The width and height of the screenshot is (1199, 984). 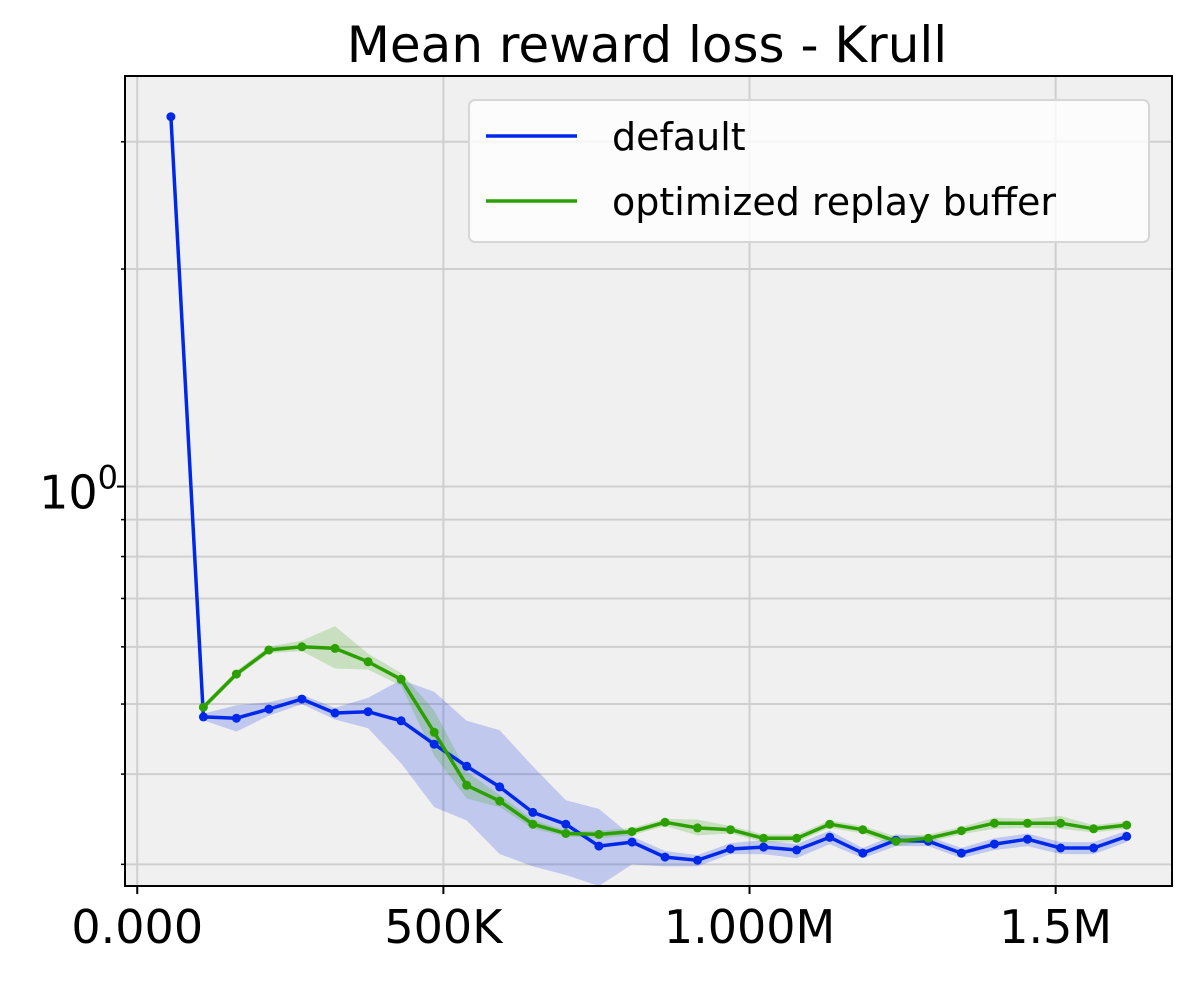 I want to click on legend-label-0: default, so click(x=679, y=137).